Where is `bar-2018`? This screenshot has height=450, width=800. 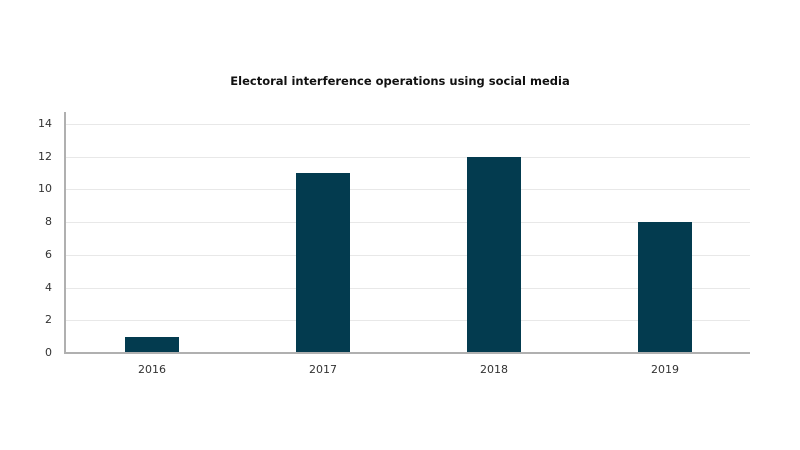
bar-2018 is located at coordinates (494, 255).